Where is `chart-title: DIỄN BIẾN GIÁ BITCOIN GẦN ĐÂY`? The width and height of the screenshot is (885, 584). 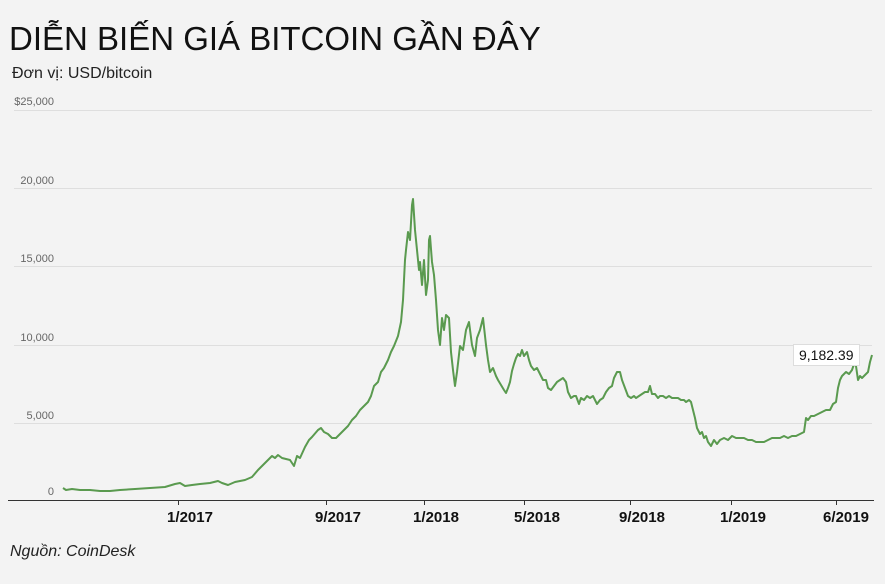
chart-title: DIỄN BIẾN GIÁ BITCOIN GẦN ĐÂY is located at coordinates (275, 38).